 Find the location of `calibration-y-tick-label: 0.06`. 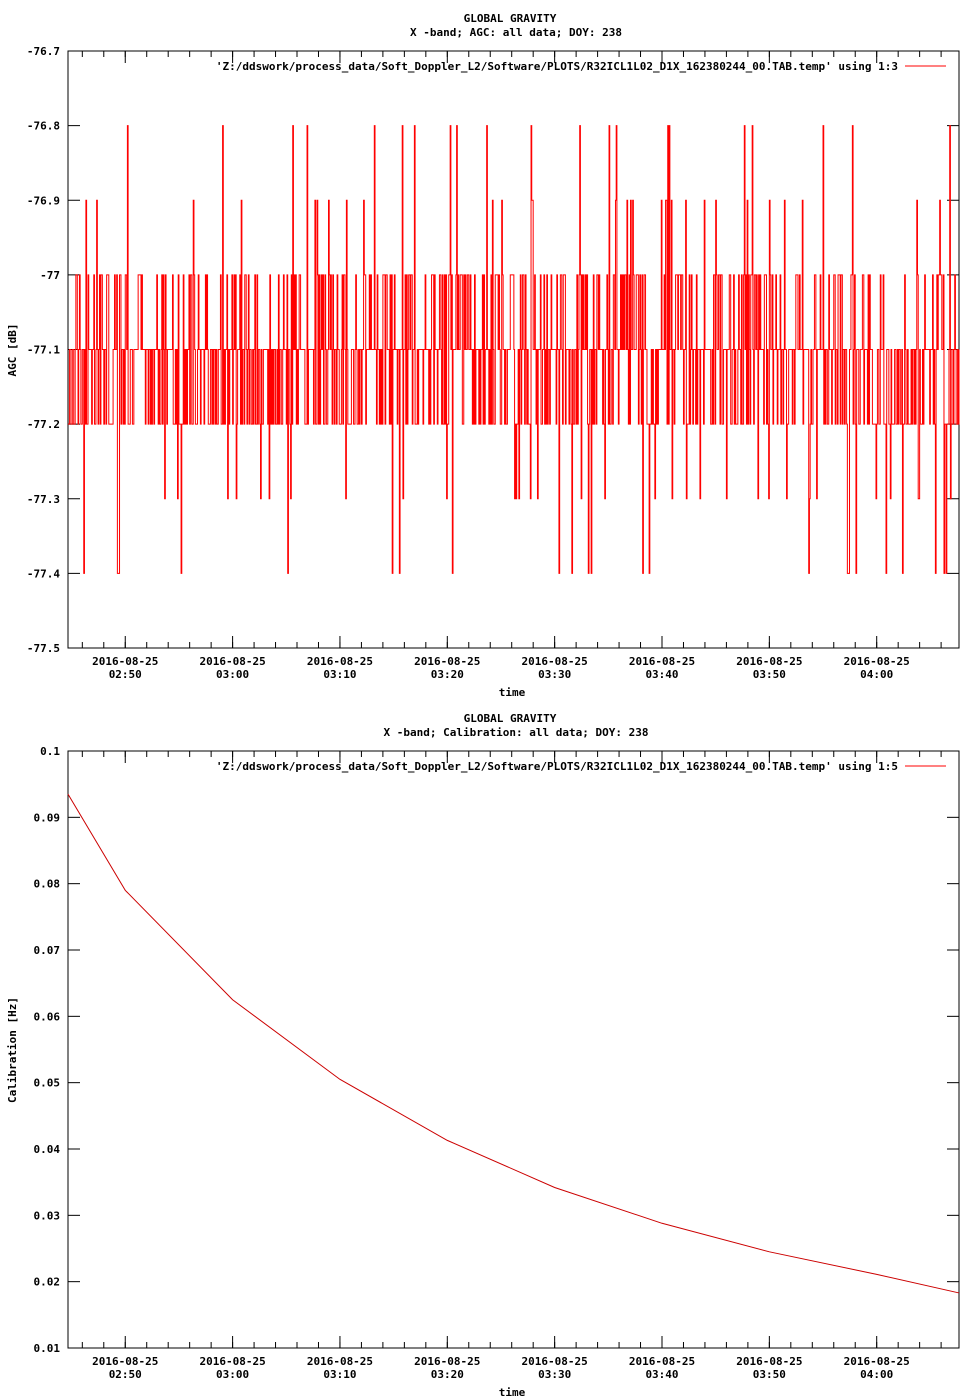

calibration-y-tick-label: 0.06 is located at coordinates (47, 1016).